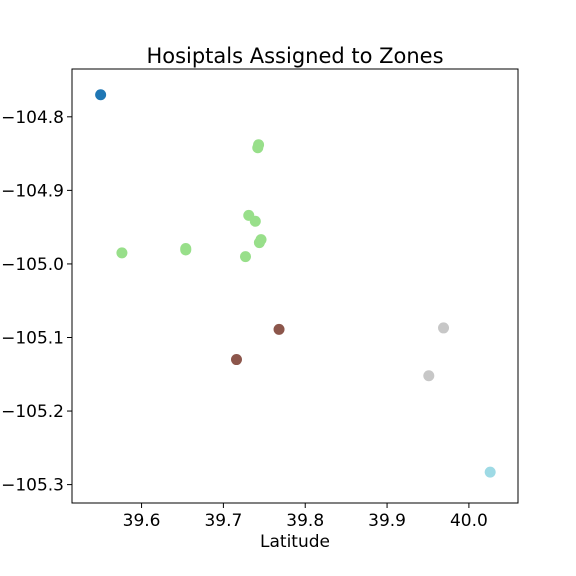 The image size is (576, 576). I want to click on x-tick-label: 40.0, so click(469, 521).